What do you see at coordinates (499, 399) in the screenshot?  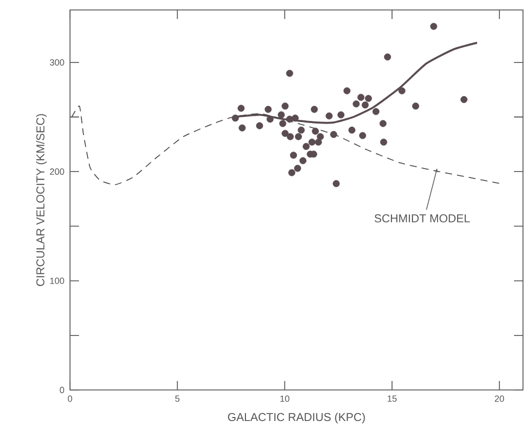 I see `x-tick-label: 20` at bounding box center [499, 399].